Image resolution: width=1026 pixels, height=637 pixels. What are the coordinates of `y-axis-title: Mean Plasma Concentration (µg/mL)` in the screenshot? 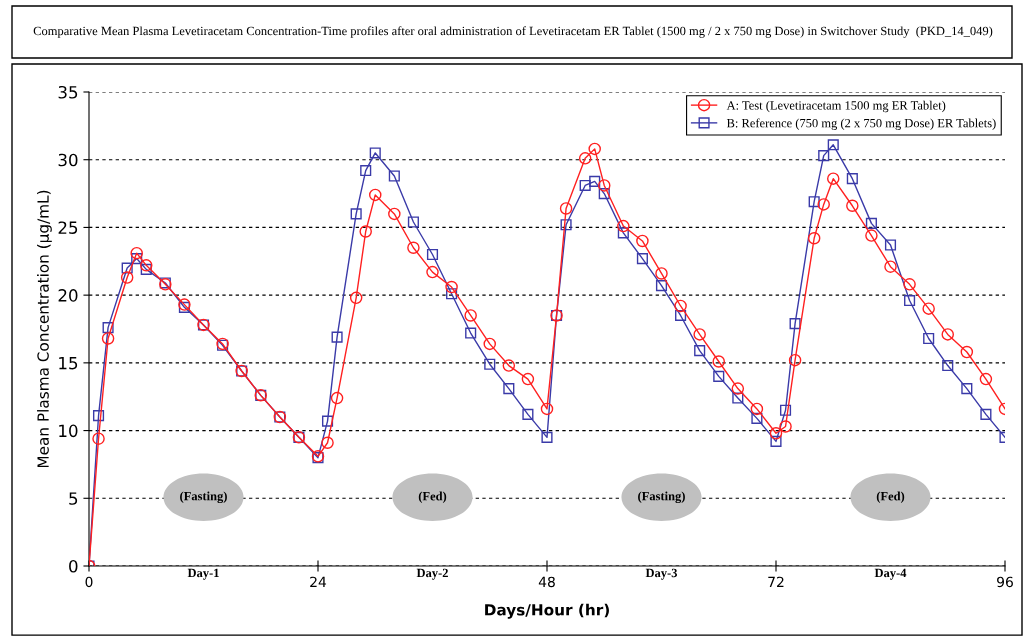 It's located at (44, 329).